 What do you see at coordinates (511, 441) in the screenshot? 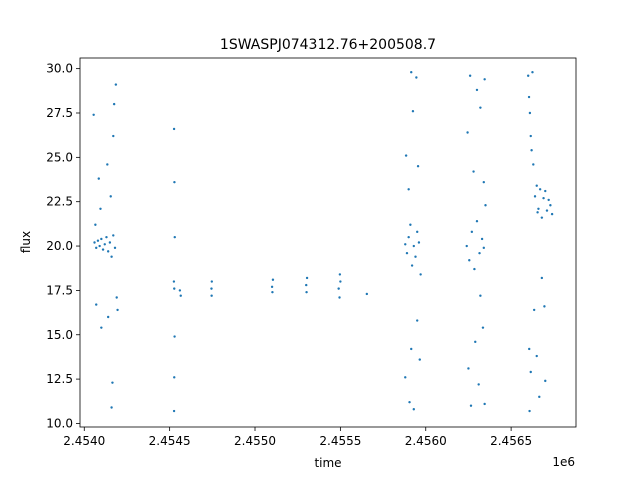
I see `x-tick-label: 2.4565` at bounding box center [511, 441].